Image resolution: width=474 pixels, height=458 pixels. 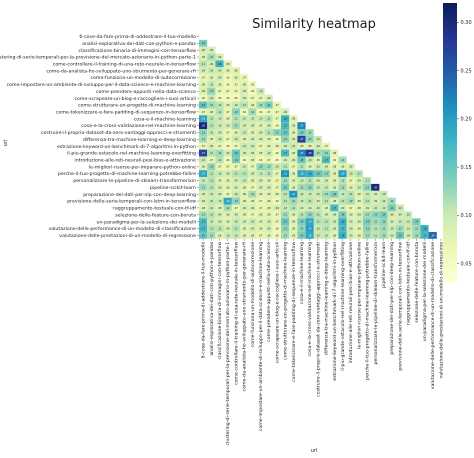 I want to click on cell-value-label: .14, so click(x=384, y=215).